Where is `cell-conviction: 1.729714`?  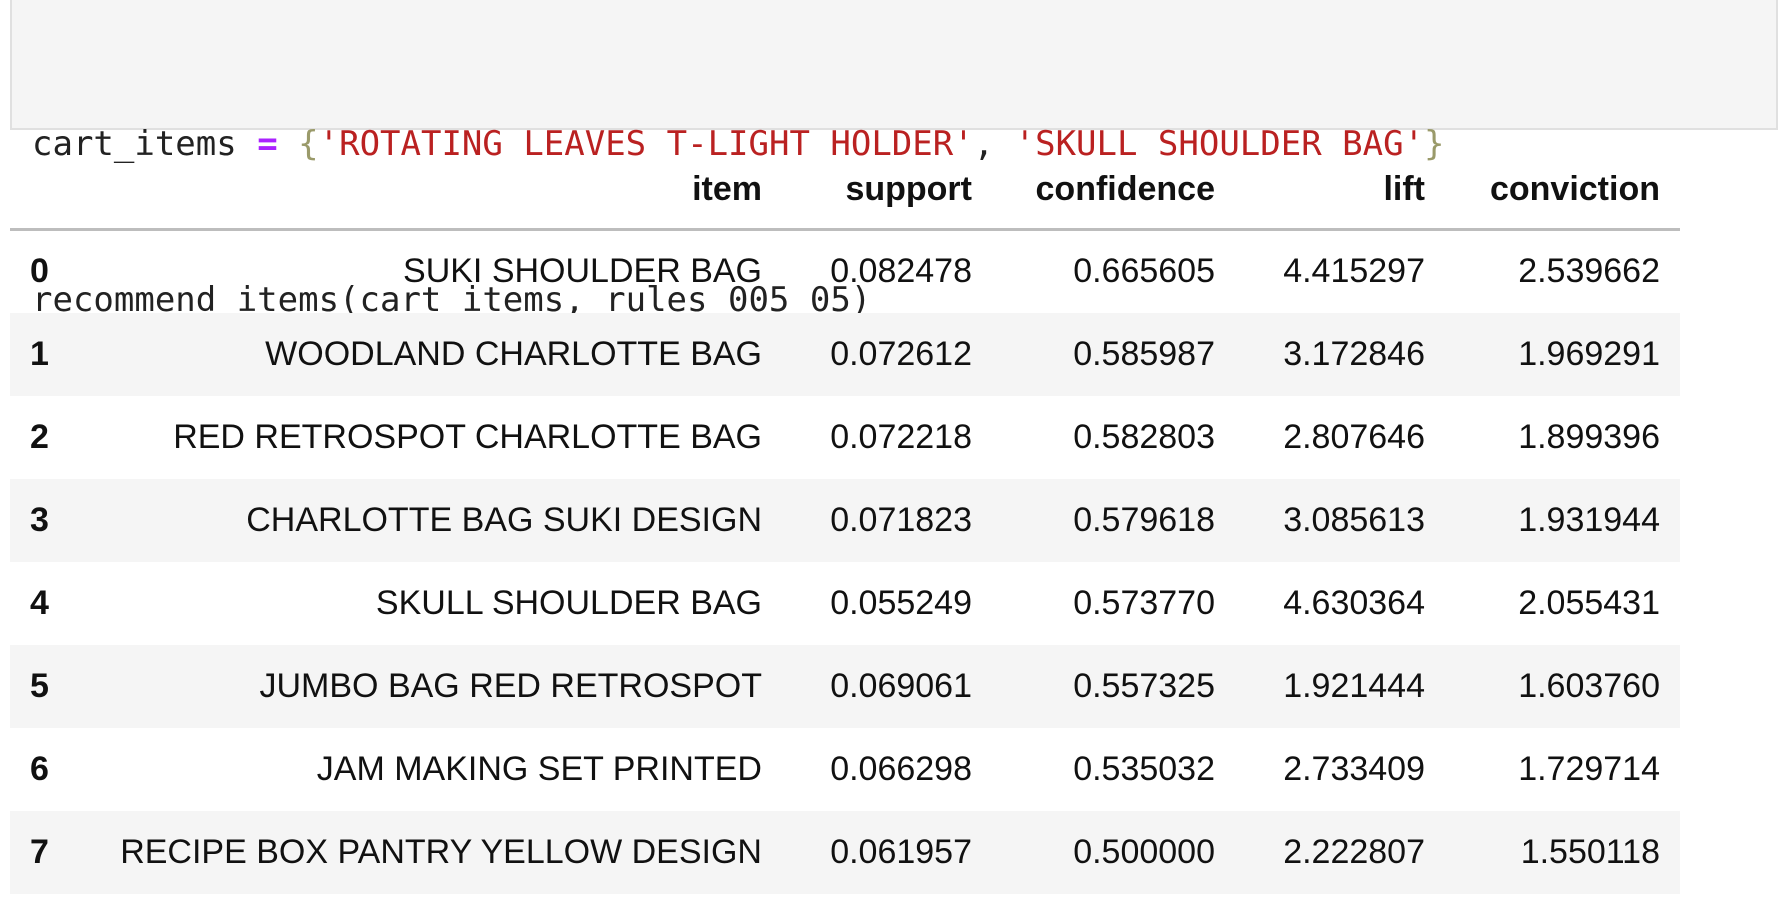 cell-conviction: 1.729714 is located at coordinates (1589, 768).